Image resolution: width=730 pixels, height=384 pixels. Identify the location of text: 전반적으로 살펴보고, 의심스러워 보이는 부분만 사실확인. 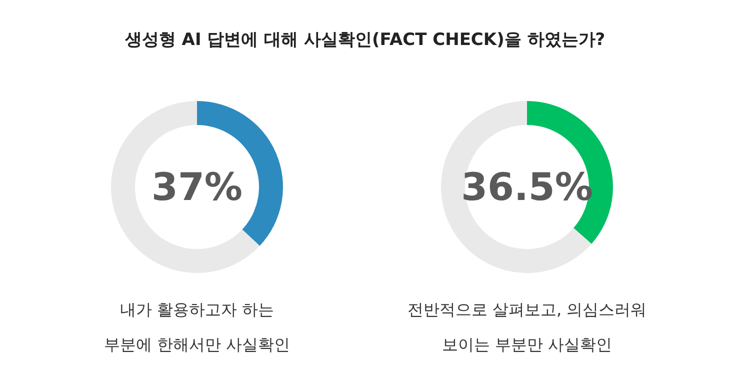
(527, 327).